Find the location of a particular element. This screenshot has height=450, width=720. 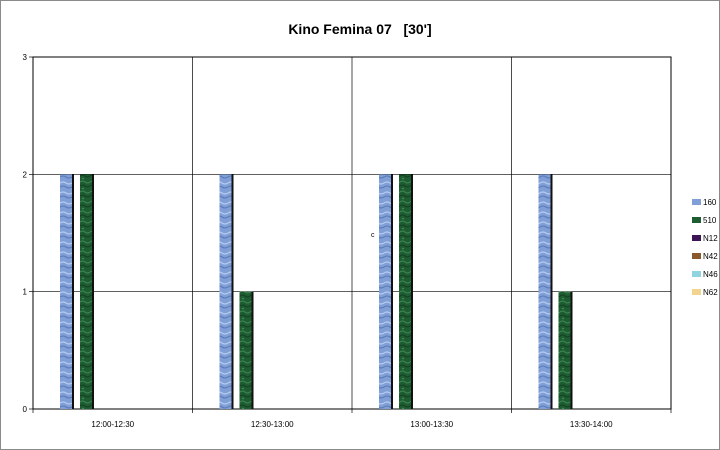

bar-510-12:00-12:30 is located at coordinates (86, 291).